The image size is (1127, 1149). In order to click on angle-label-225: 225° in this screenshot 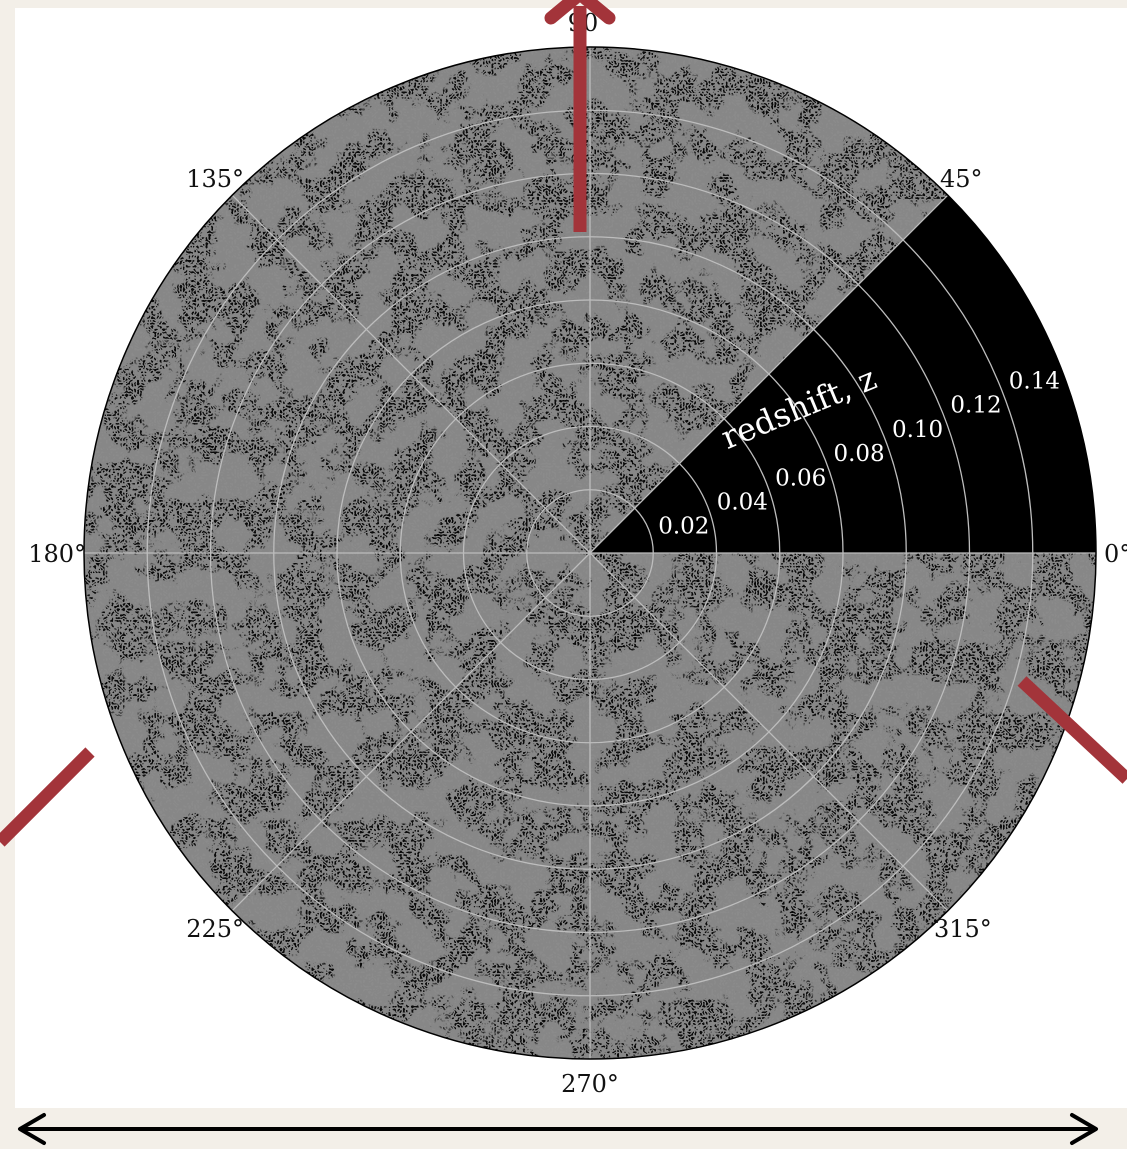, I will do `click(215, 929)`.